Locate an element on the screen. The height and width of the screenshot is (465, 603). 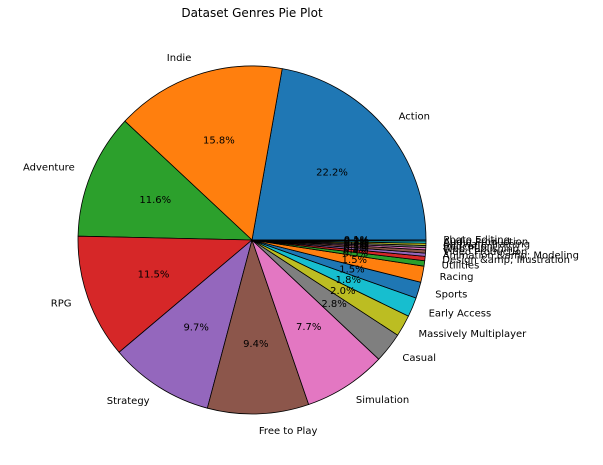
percent-label-design-and-illustration: 0.4% is located at coordinates (355, 251).